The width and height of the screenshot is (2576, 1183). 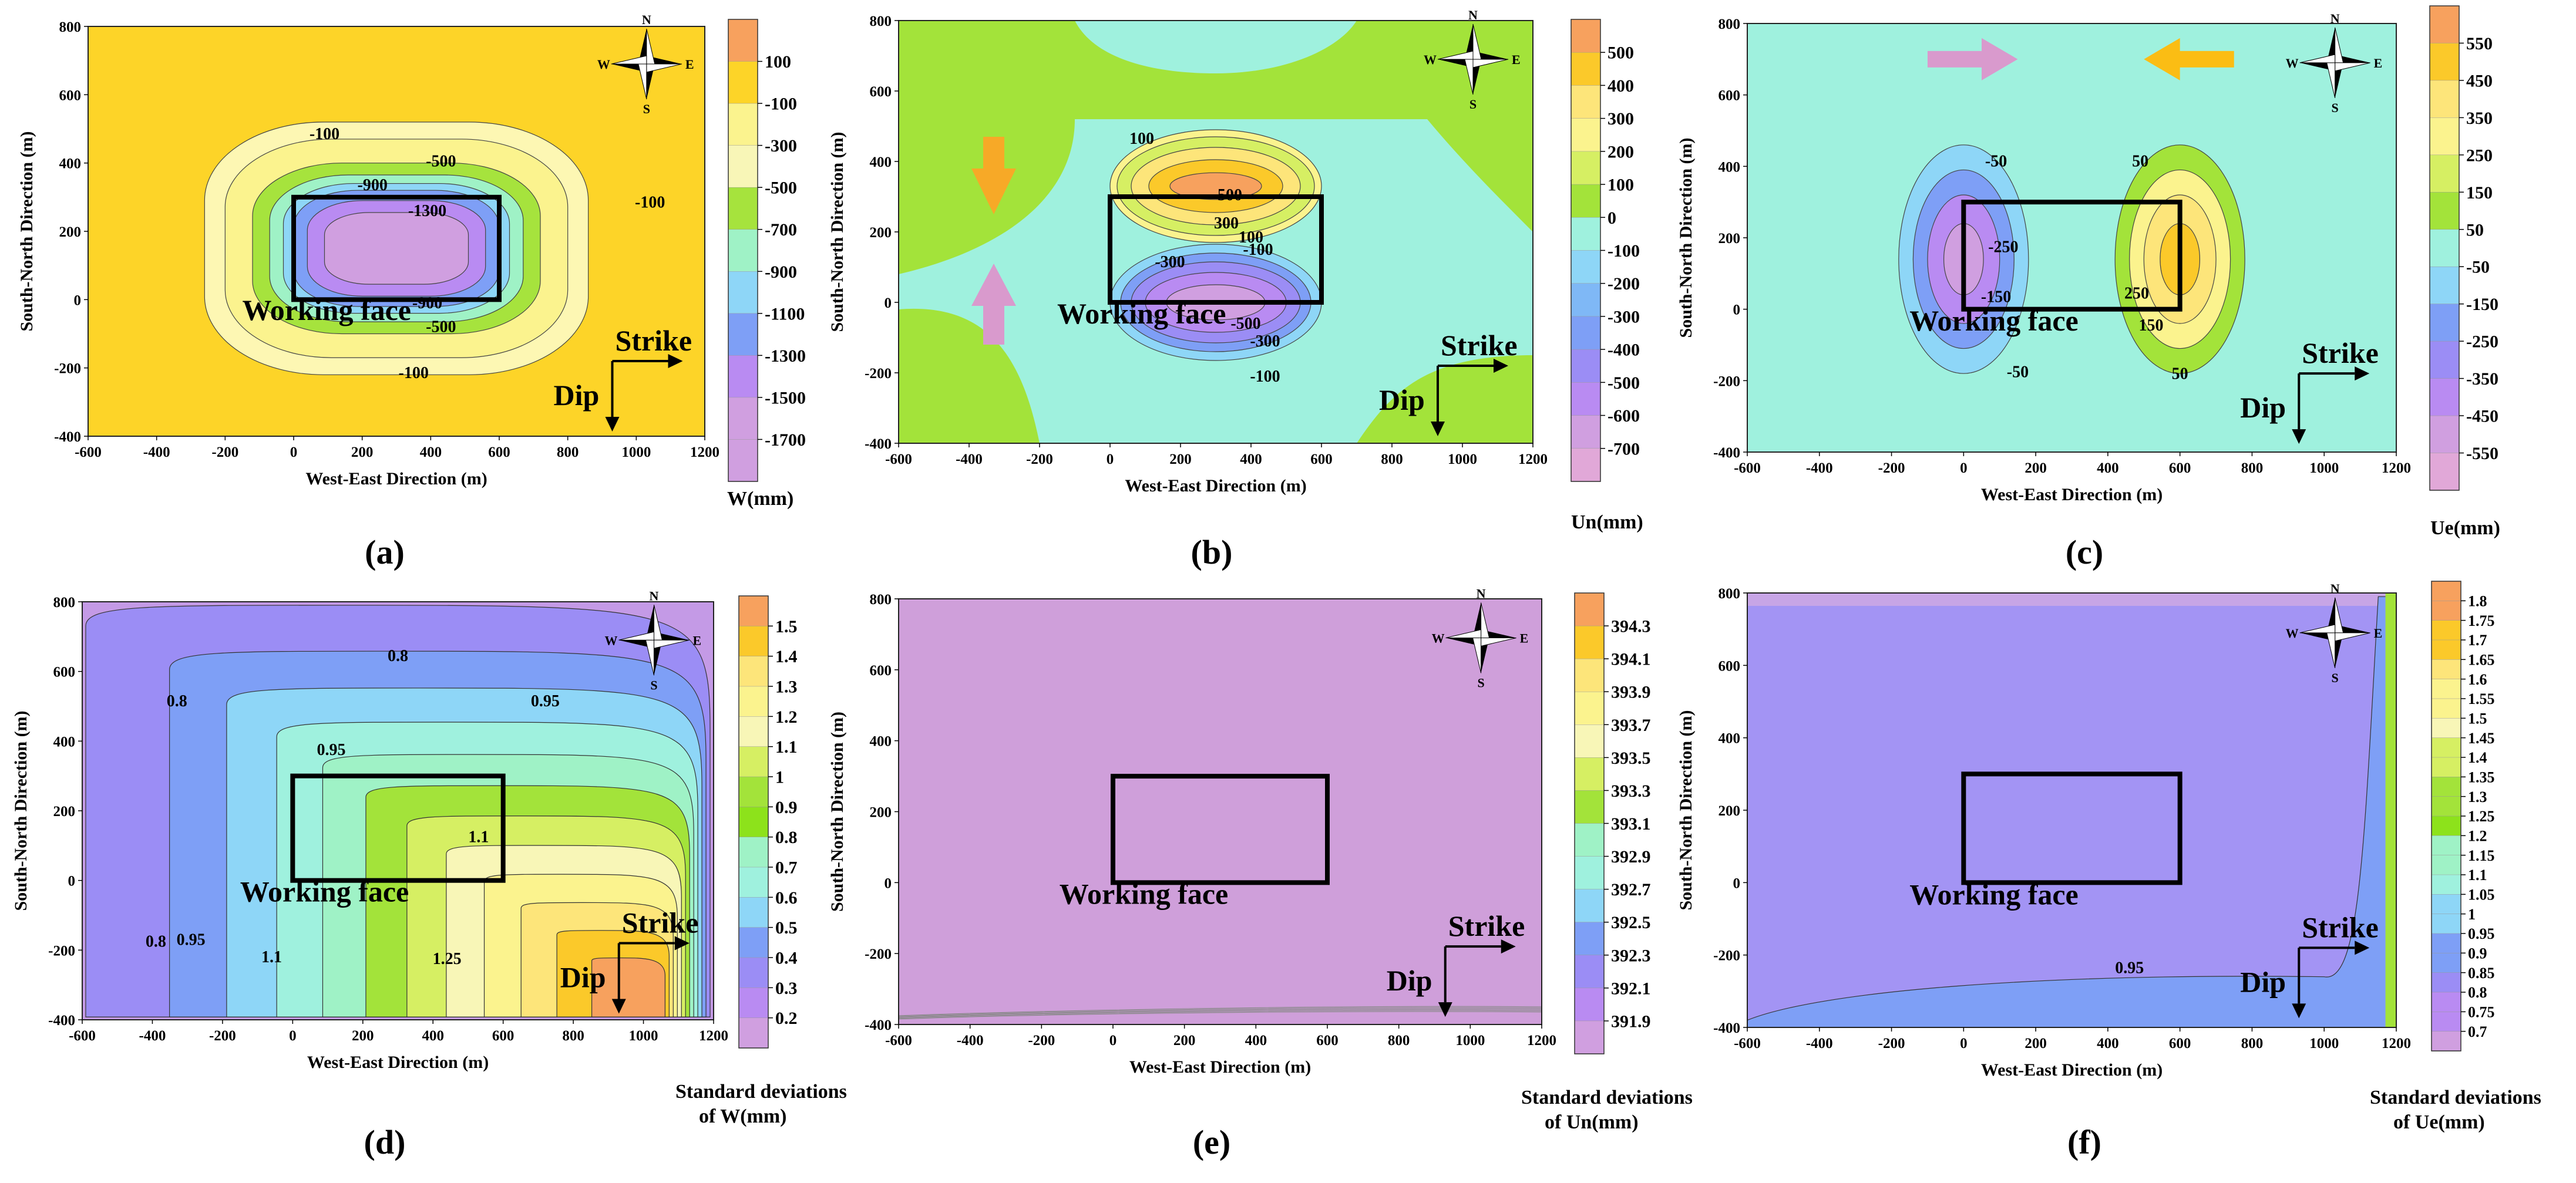 I want to click on compass-s: S, so click(x=2335, y=677).